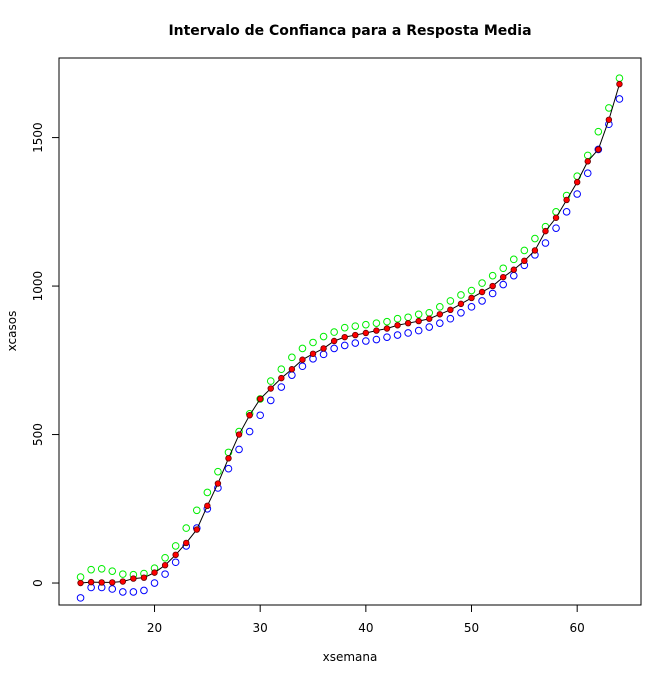 Image resolution: width=672 pixels, height=684 pixels. What do you see at coordinates (12, 331) in the screenshot?
I see `y-axis-label: xcasos` at bounding box center [12, 331].